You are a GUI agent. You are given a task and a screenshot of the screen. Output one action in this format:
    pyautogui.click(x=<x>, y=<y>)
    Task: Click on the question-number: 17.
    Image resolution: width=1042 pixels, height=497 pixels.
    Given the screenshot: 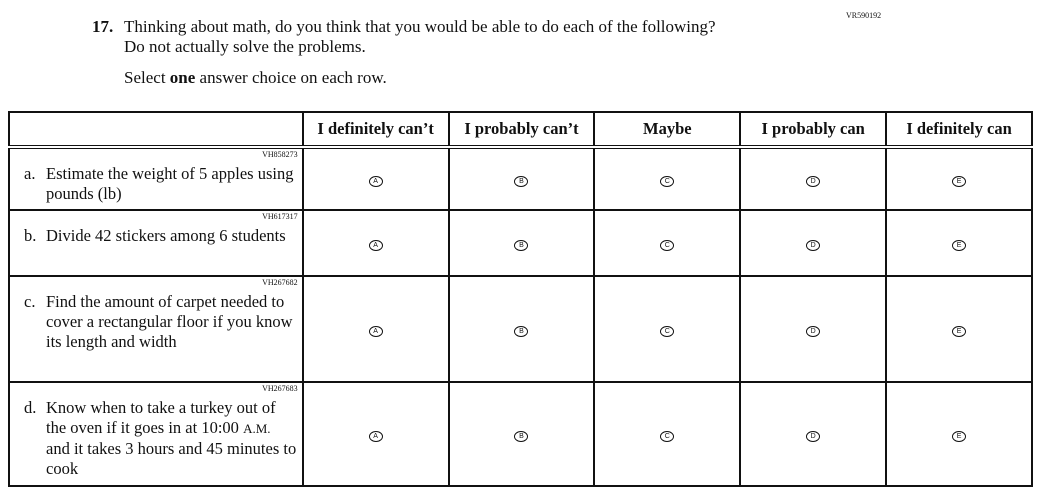 What is the action you would take?
    pyautogui.click(x=103, y=26)
    